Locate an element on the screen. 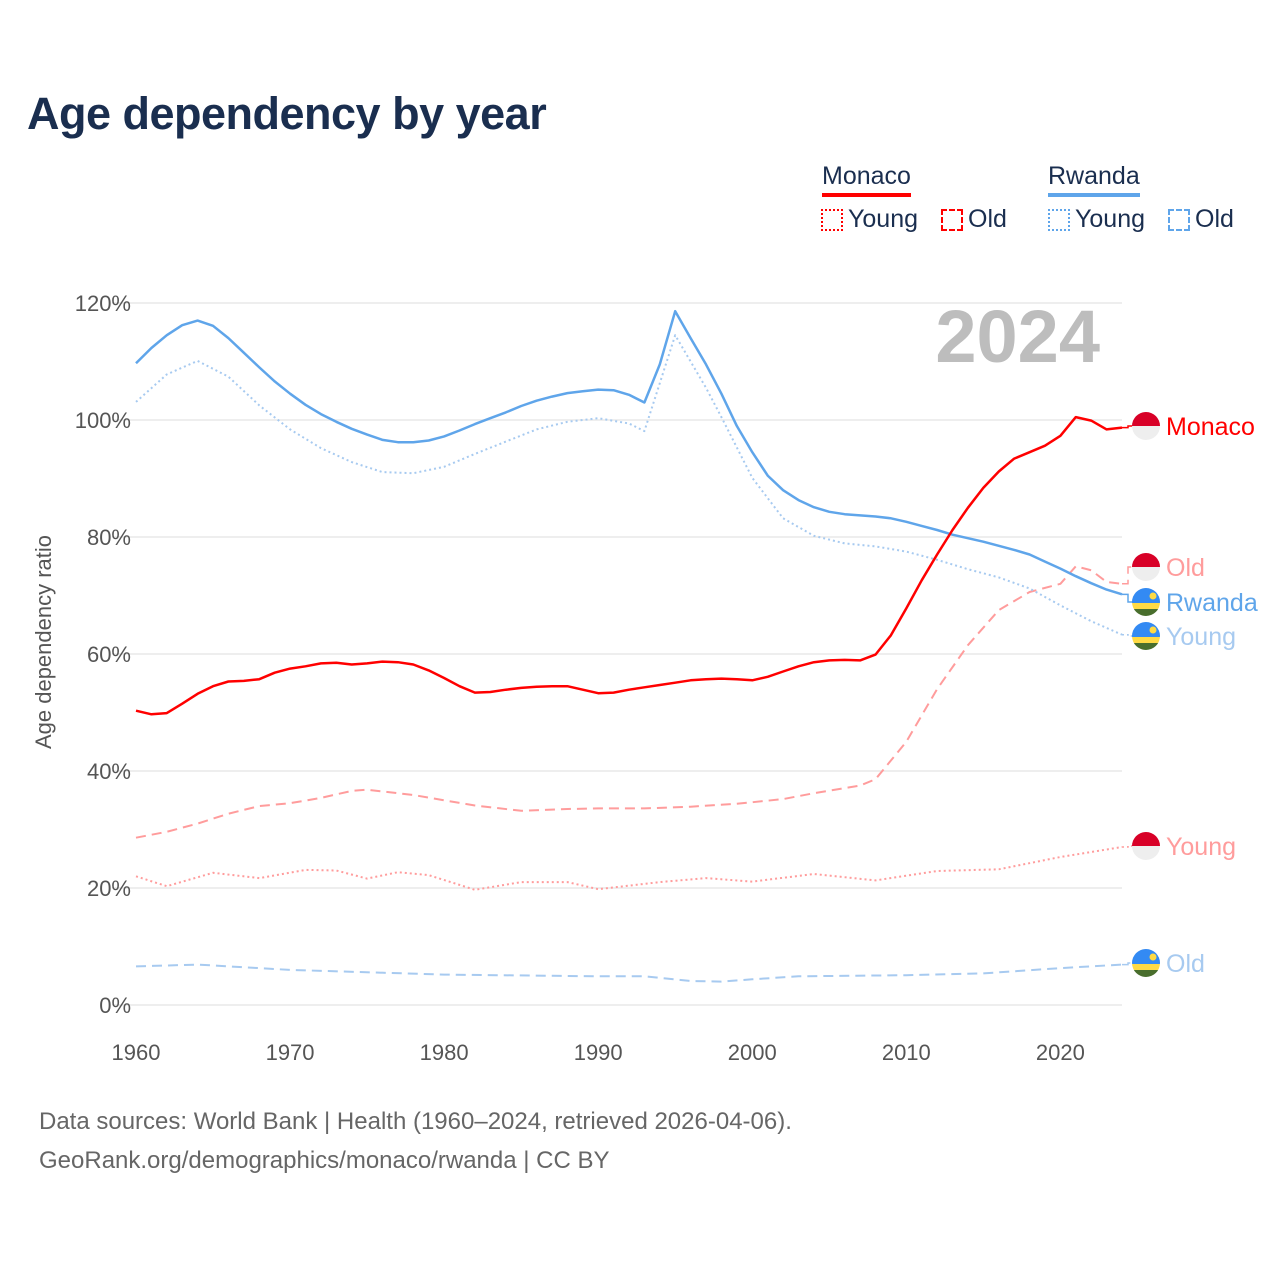 The height and width of the screenshot is (1280, 1280). legend-rwanda-young: Young is located at coordinates (1096, 219).